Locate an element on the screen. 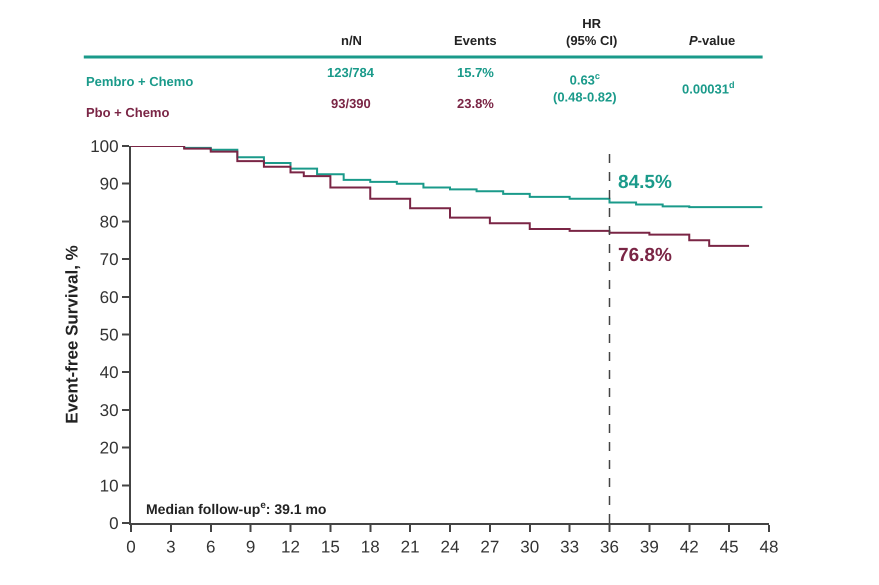 This screenshot has height=585, width=879. text: Pembro + Chemo is located at coordinates (140, 81).